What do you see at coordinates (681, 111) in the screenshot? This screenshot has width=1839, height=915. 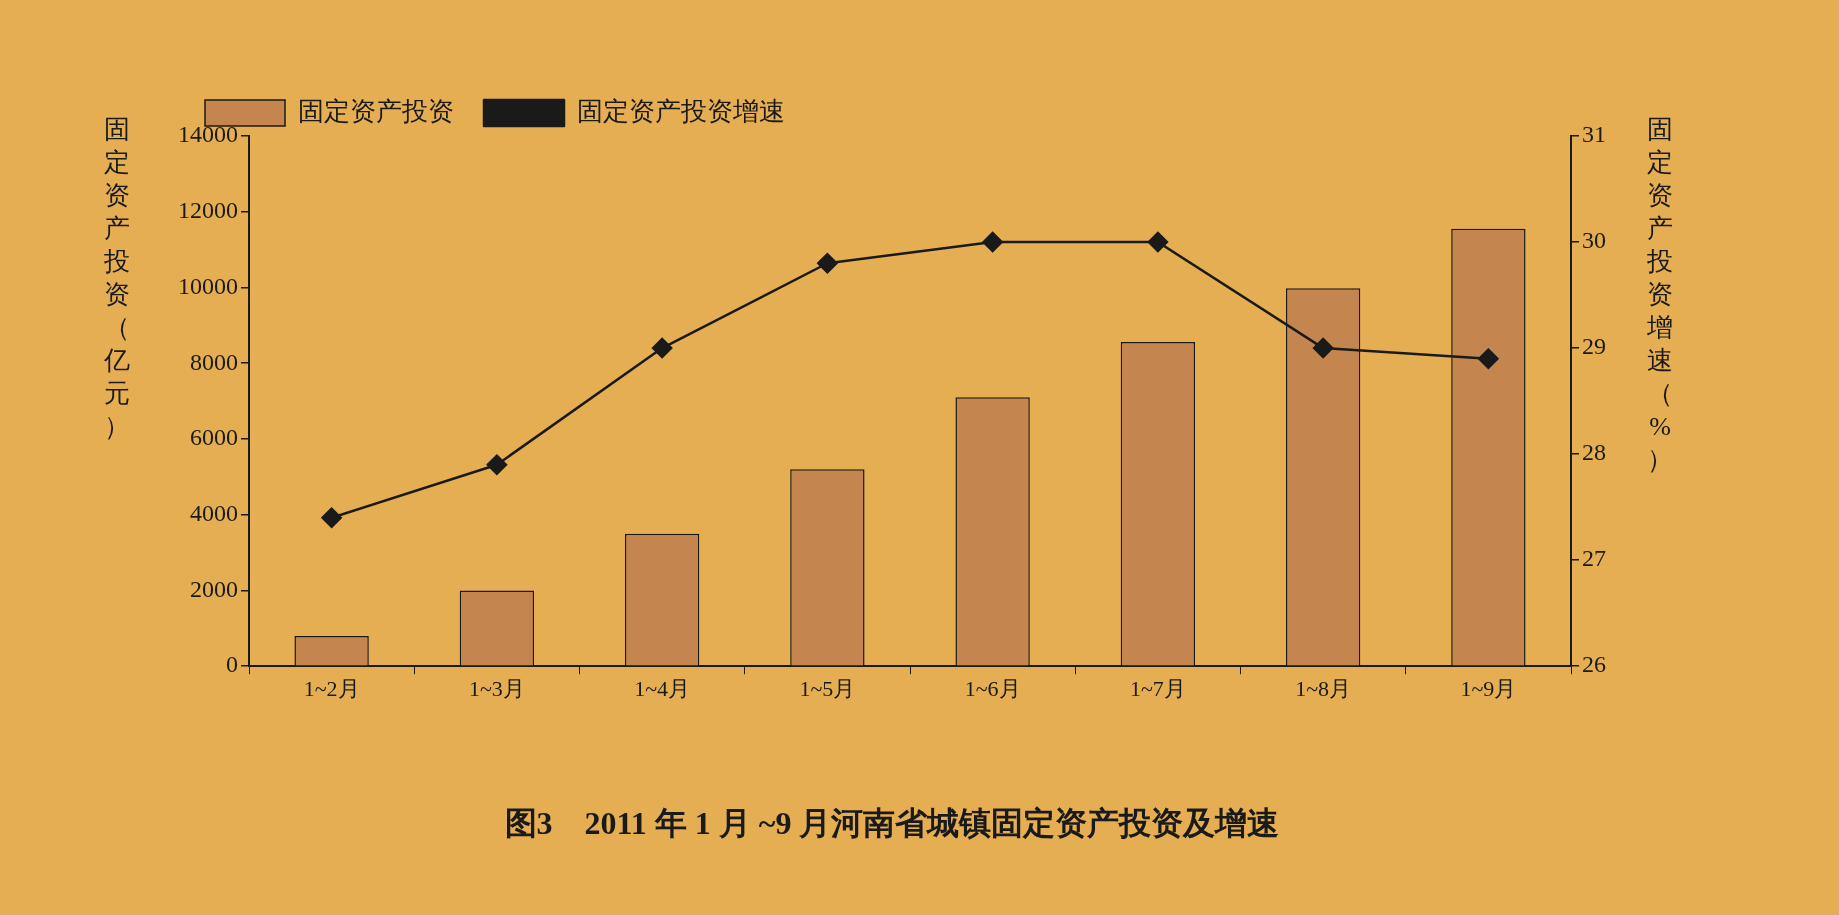 I see `legend-label: 固定资产投资增速` at bounding box center [681, 111].